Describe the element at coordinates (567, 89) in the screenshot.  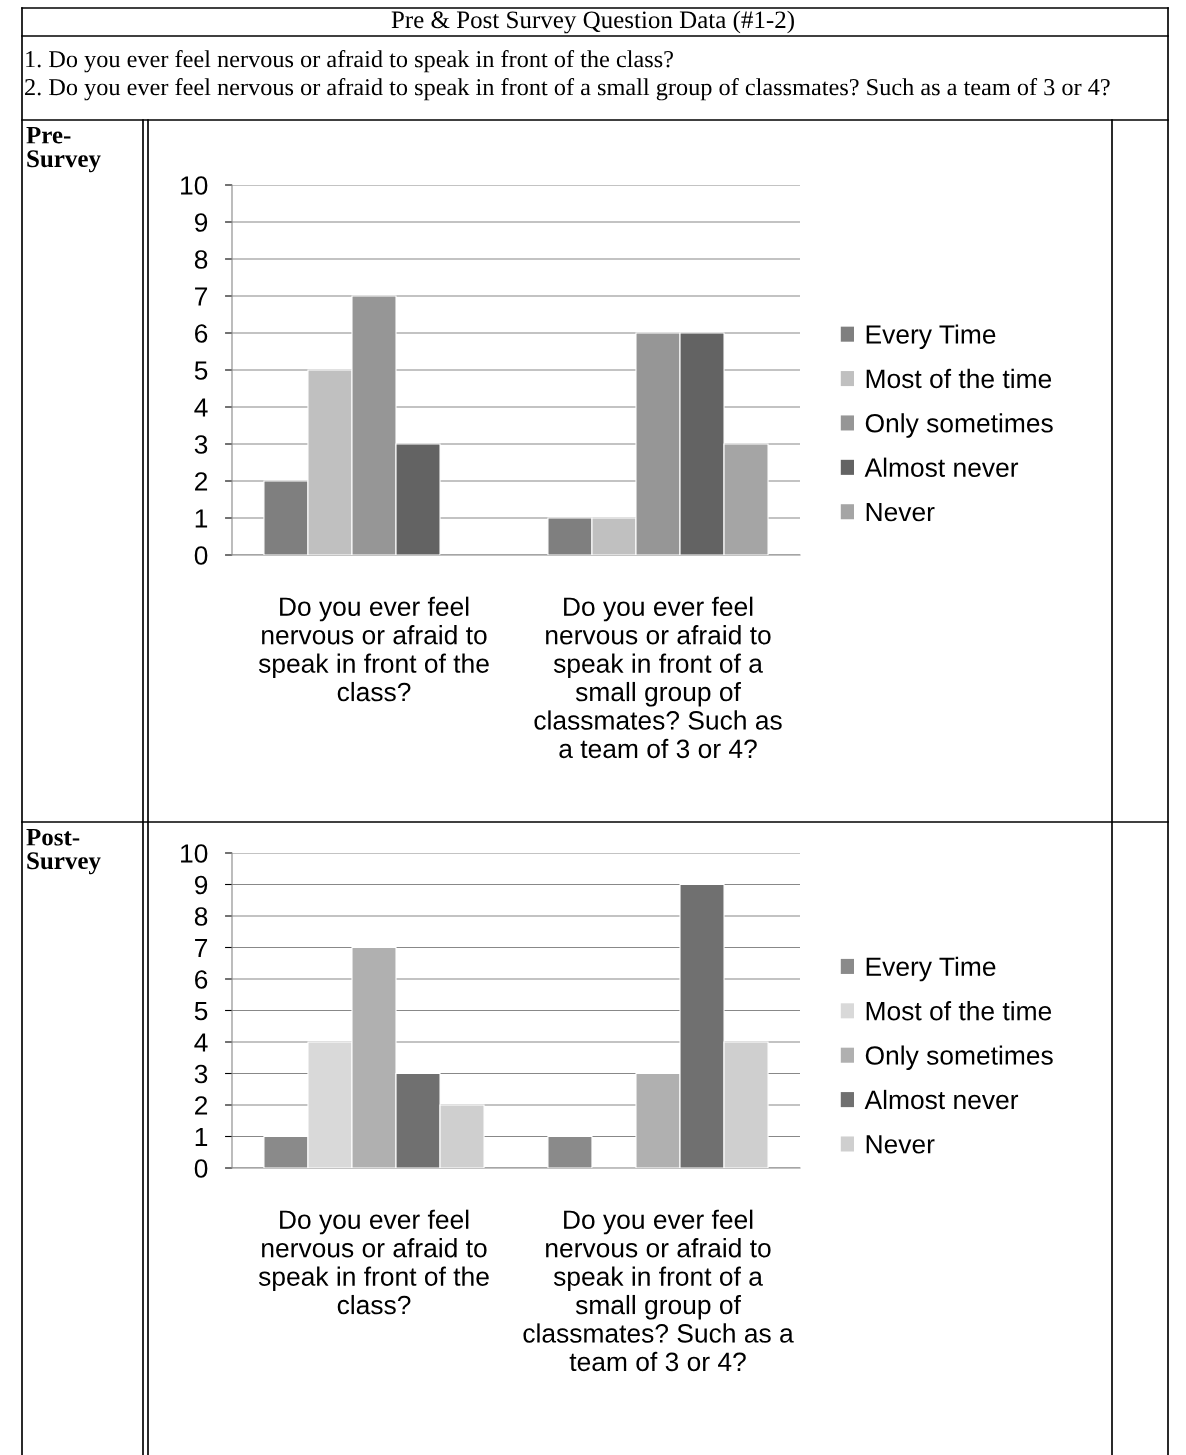
I see `text: 2. Do you ever feel nervous or afraid to speak in front of a small group of classmates? Such as a team of 3 or 4?` at that location.